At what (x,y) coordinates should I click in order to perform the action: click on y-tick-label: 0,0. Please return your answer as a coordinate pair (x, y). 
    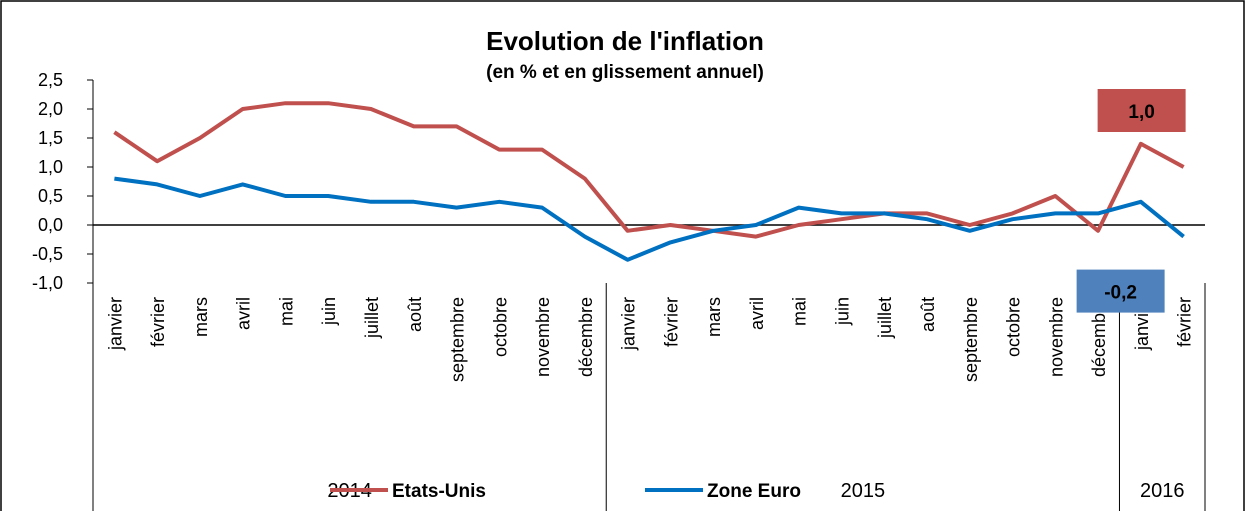
    Looking at the image, I should click on (50, 225).